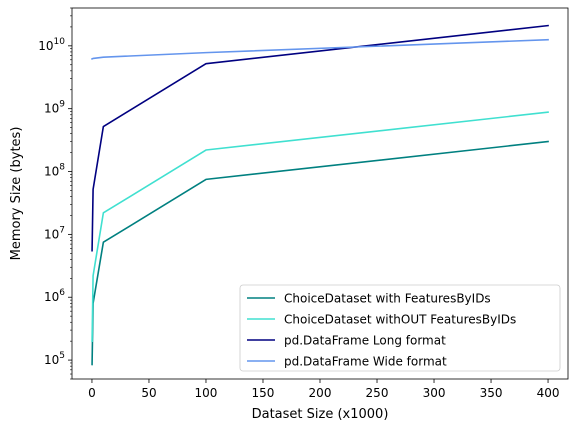 Image resolution: width=576 pixels, height=432 pixels. What do you see at coordinates (62, 356) in the screenshot?
I see `y-tick-label-exponent: 5` at bounding box center [62, 356].